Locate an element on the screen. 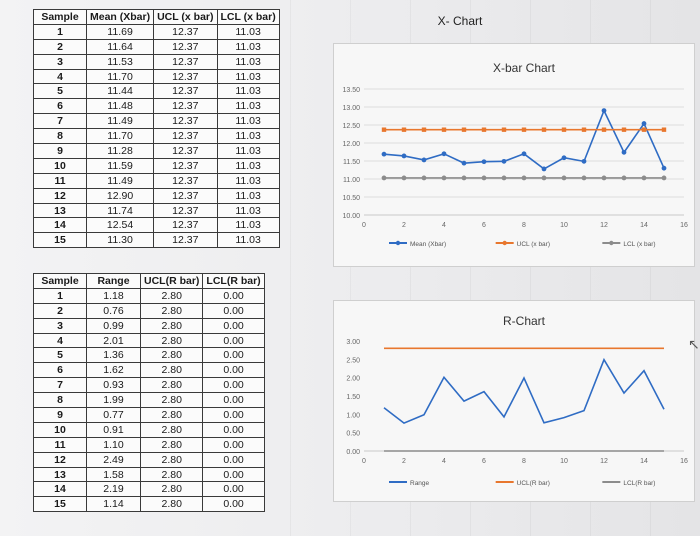 The image size is (700, 536). table-cell: 2.19 is located at coordinates (113, 489).